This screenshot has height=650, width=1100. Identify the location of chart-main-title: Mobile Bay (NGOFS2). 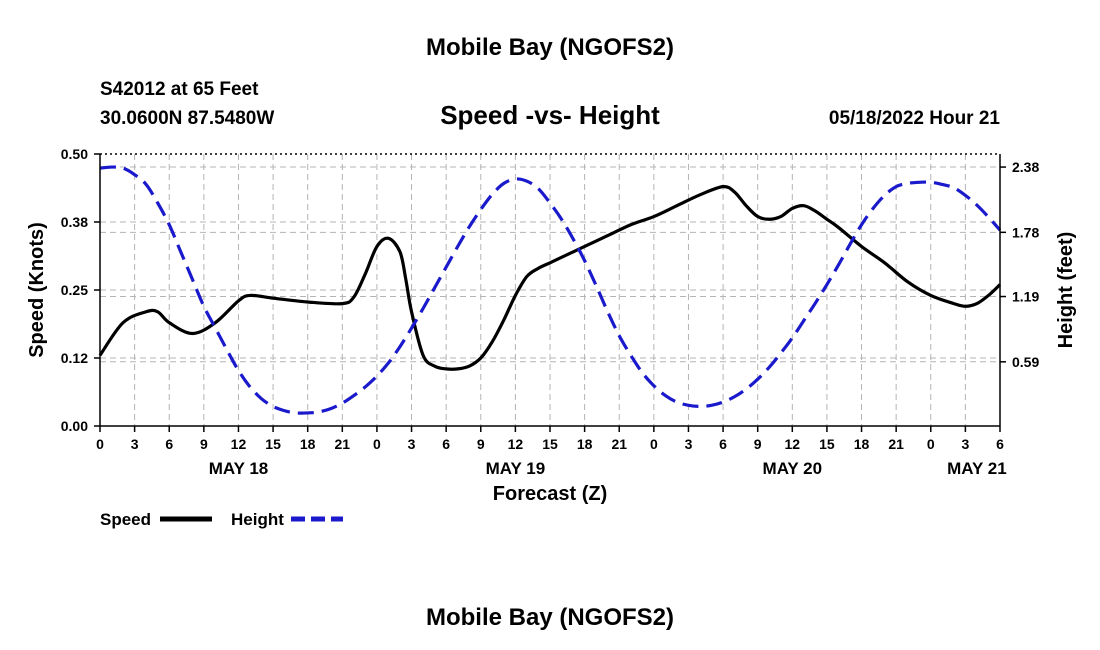
(550, 47).